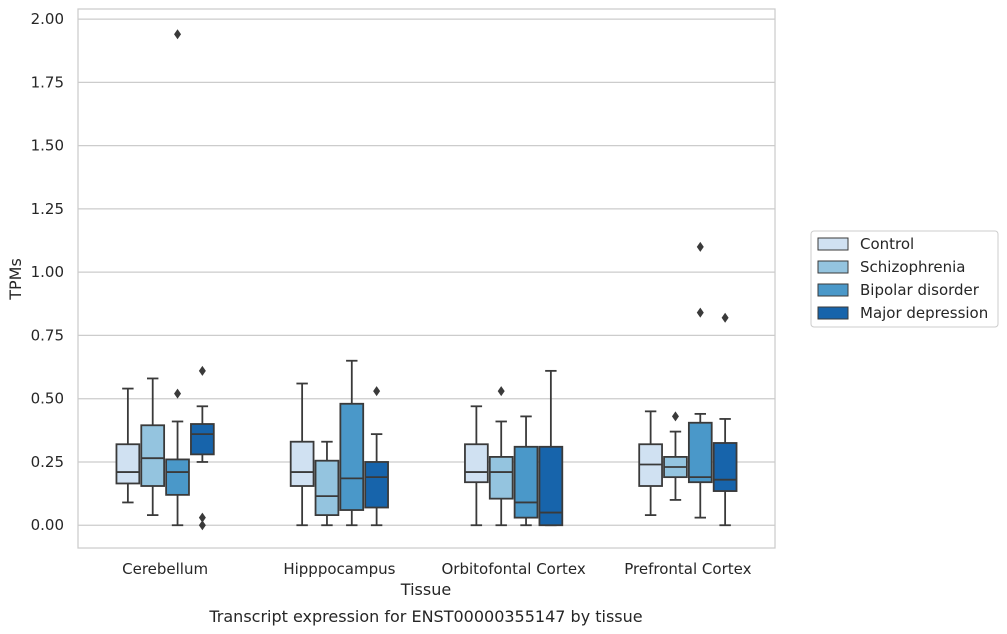  What do you see at coordinates (165, 569) in the screenshot?
I see `x-tick-label: Cerebellum` at bounding box center [165, 569].